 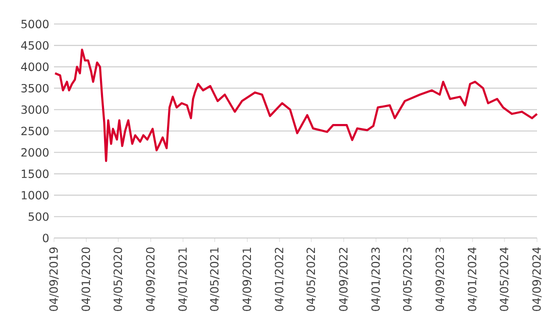 What do you see at coordinates (35, 195) in the screenshot?
I see `y-tick-label: 1000` at bounding box center [35, 195].